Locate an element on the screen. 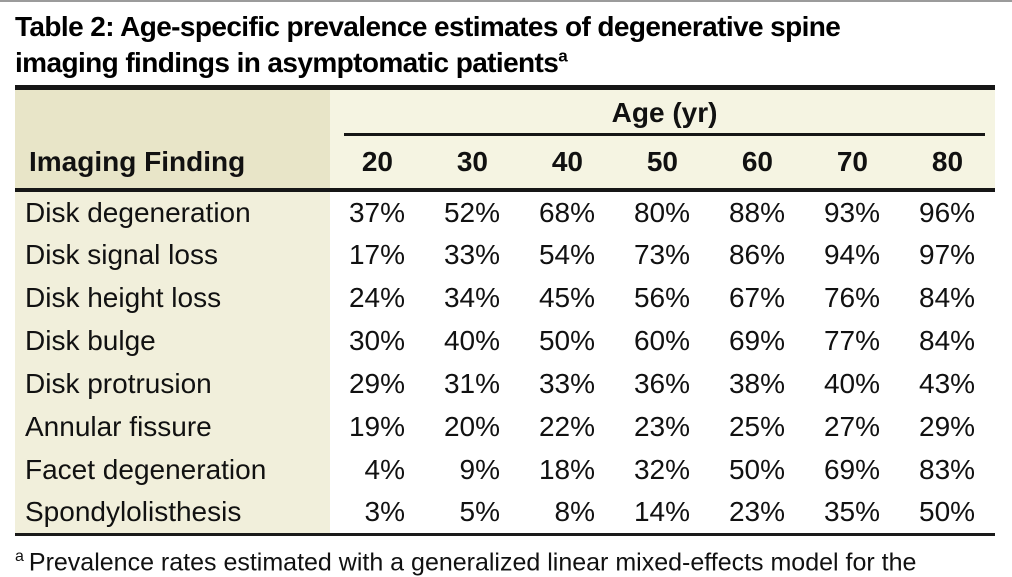 The width and height of the screenshot is (1012, 577). finding-label: Annular fissure is located at coordinates (172, 426).